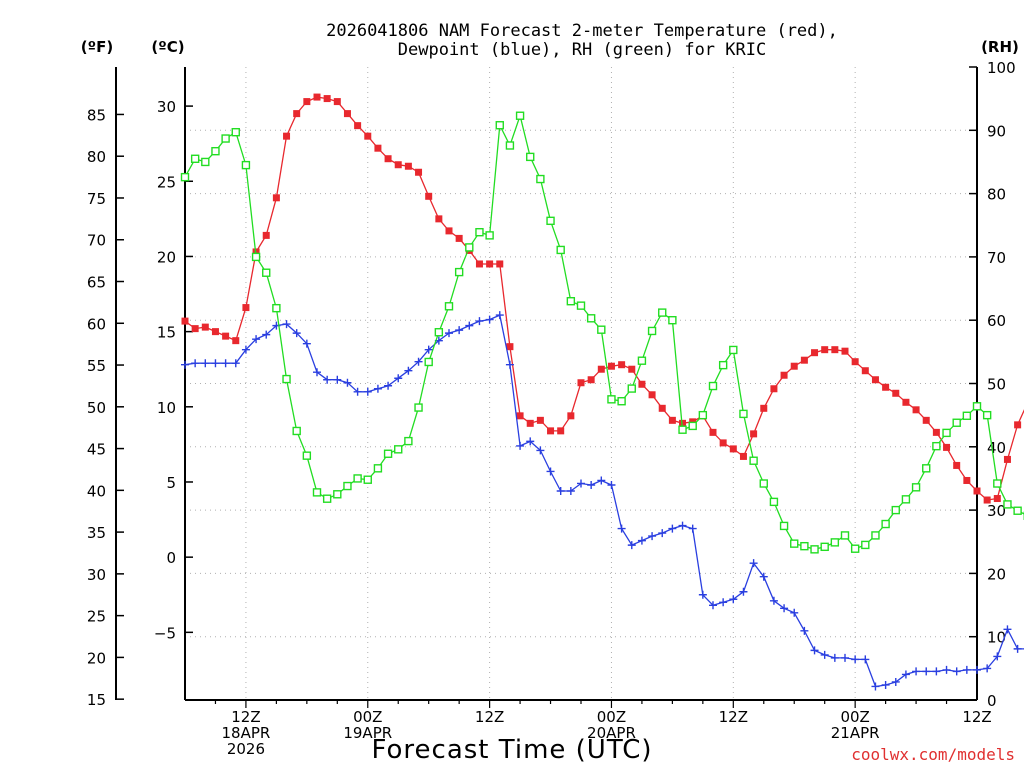 The image size is (1024, 768). Describe the element at coordinates (96, 491) in the screenshot. I see `fahrenheit-tick-label: 40` at that location.